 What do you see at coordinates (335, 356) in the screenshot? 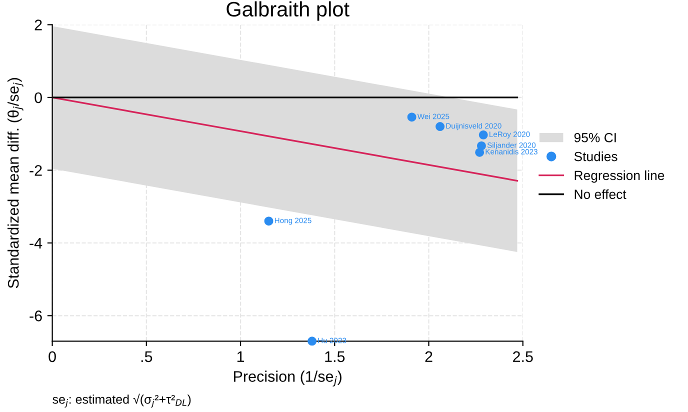
I see `x-tick-label: 1.5` at bounding box center [335, 356].